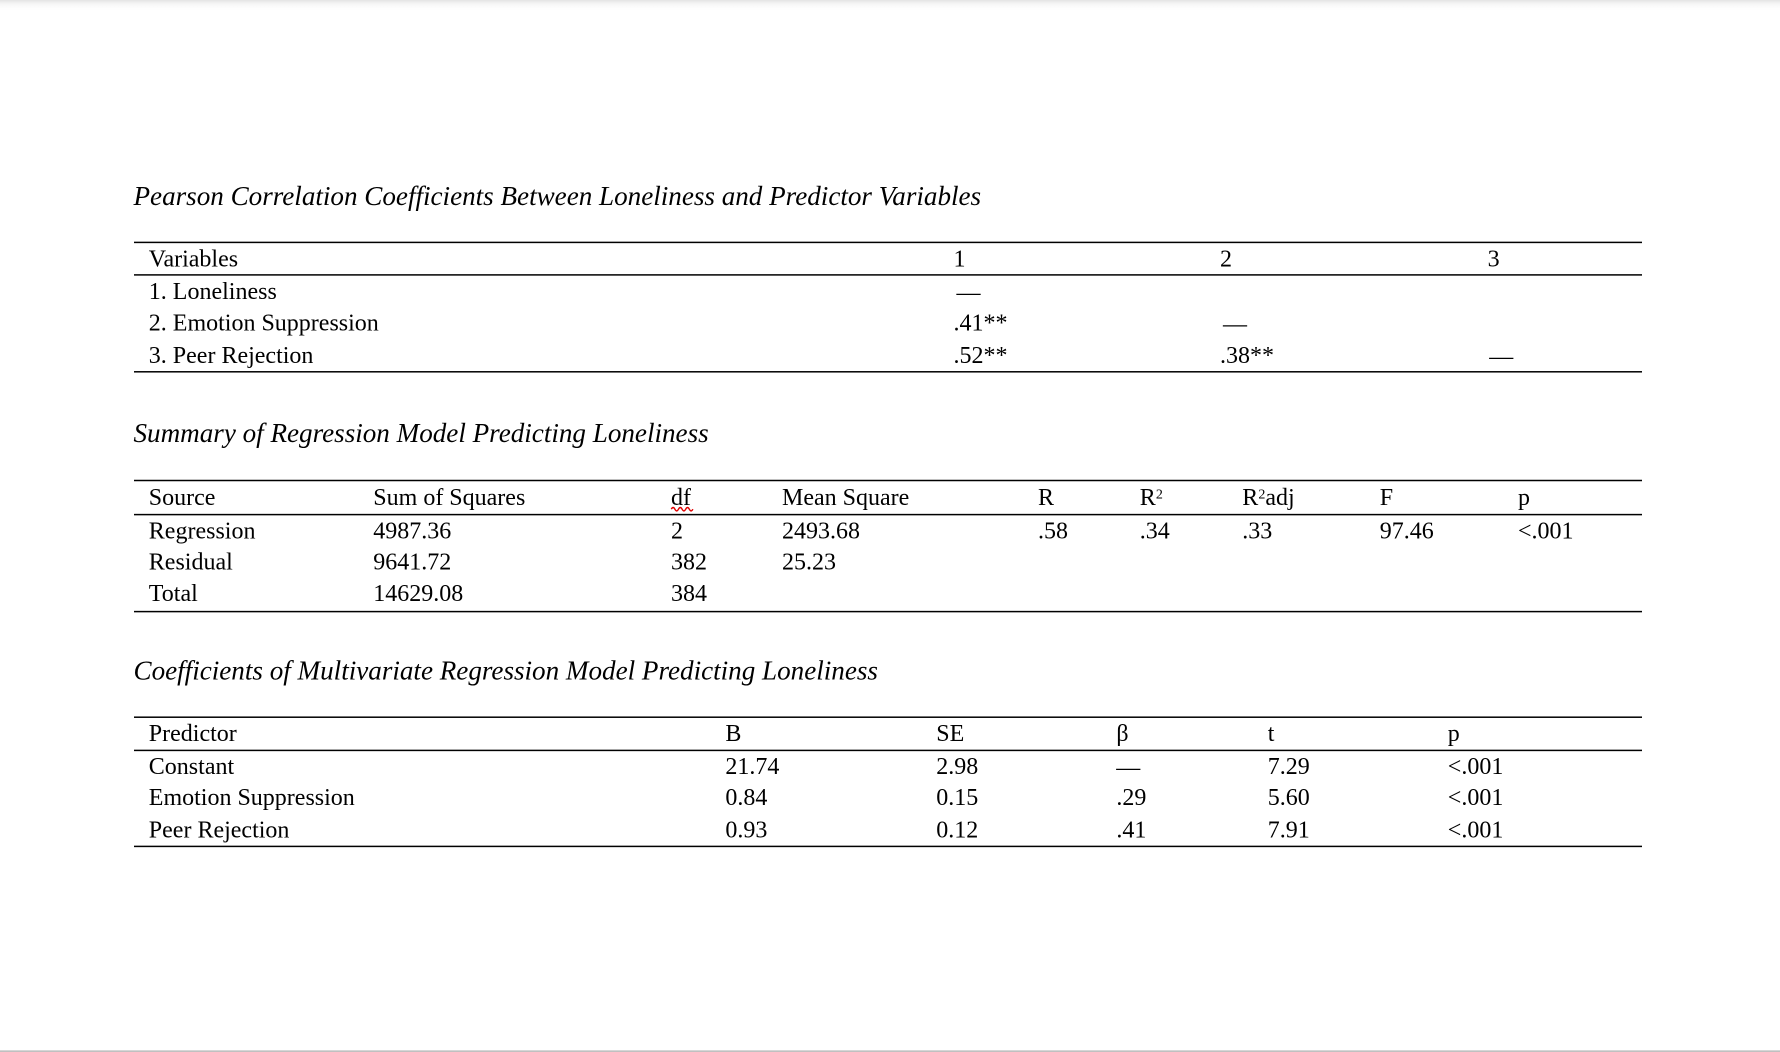 The image size is (1780, 1052). I want to click on svg-text: Constant, so click(192, 767).